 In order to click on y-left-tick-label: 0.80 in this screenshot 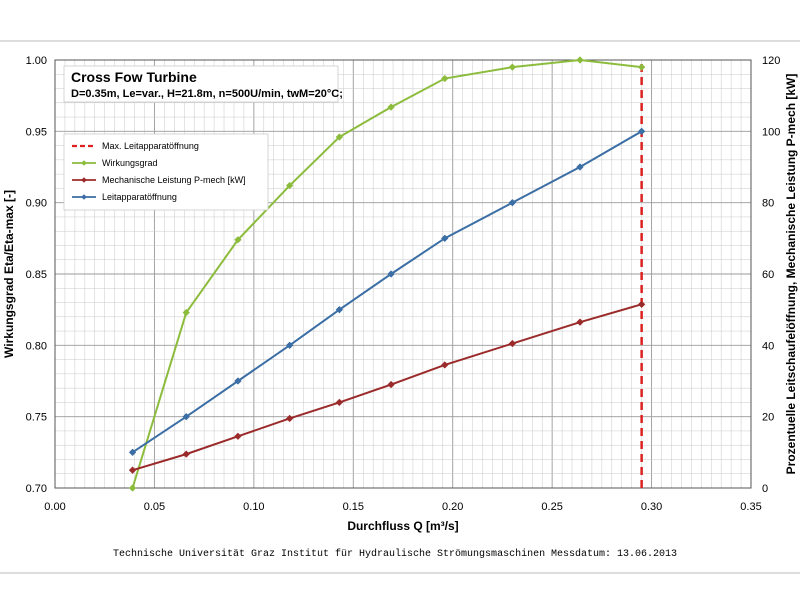, I will do `click(36, 346)`.